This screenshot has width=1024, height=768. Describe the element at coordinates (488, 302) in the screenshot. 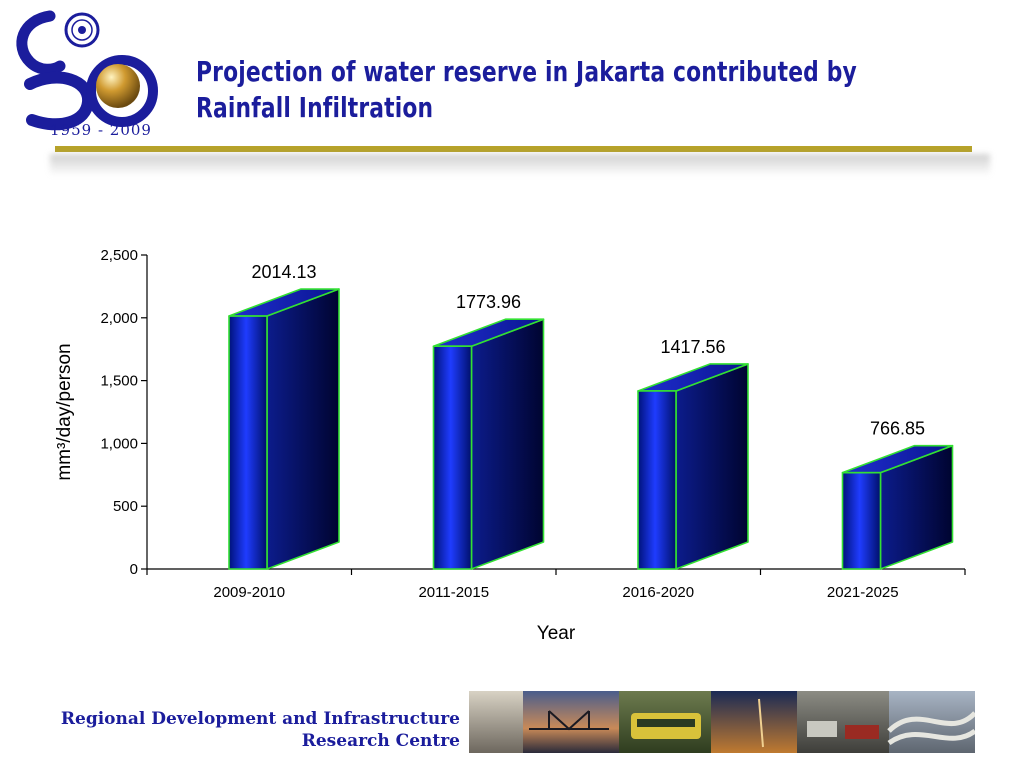

I see `data-label: 1773.96` at that location.